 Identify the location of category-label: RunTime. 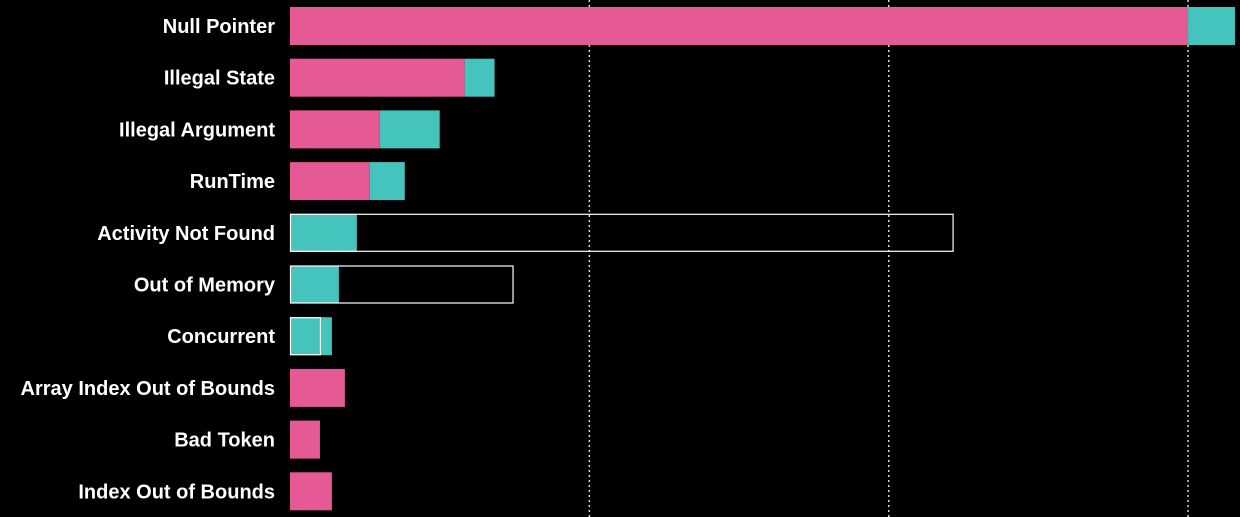
(232, 182).